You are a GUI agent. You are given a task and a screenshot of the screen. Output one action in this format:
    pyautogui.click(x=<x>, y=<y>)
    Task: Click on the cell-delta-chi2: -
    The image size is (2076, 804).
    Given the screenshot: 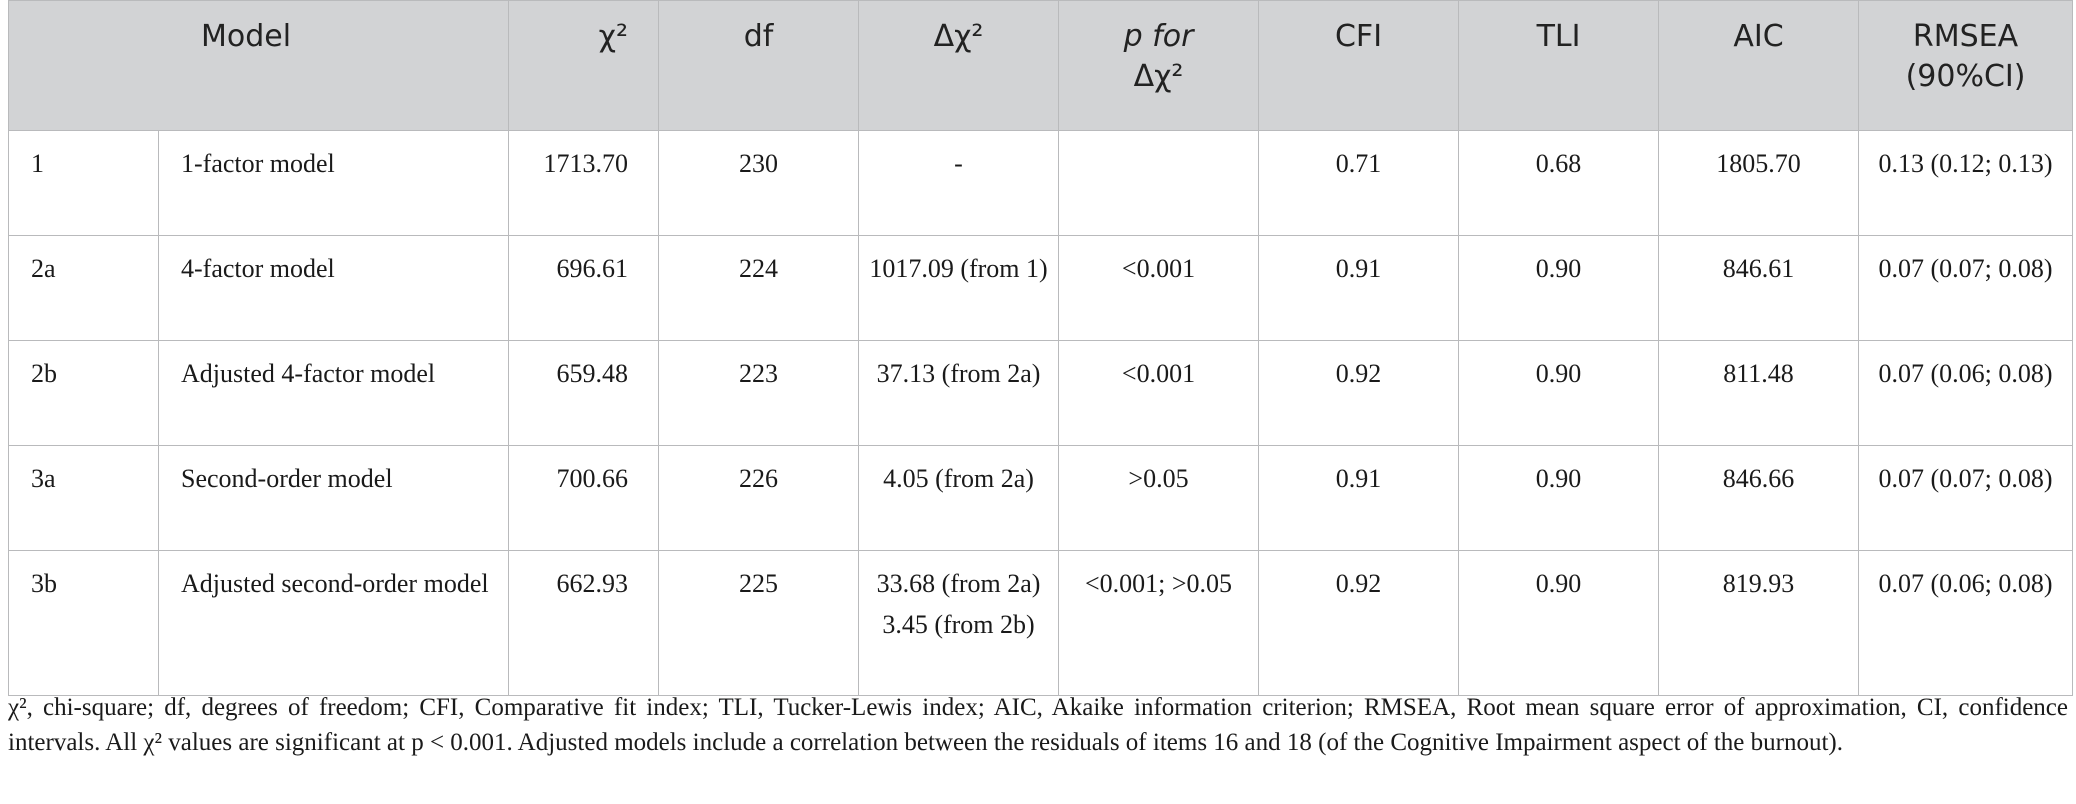 What is the action you would take?
    pyautogui.click(x=959, y=183)
    